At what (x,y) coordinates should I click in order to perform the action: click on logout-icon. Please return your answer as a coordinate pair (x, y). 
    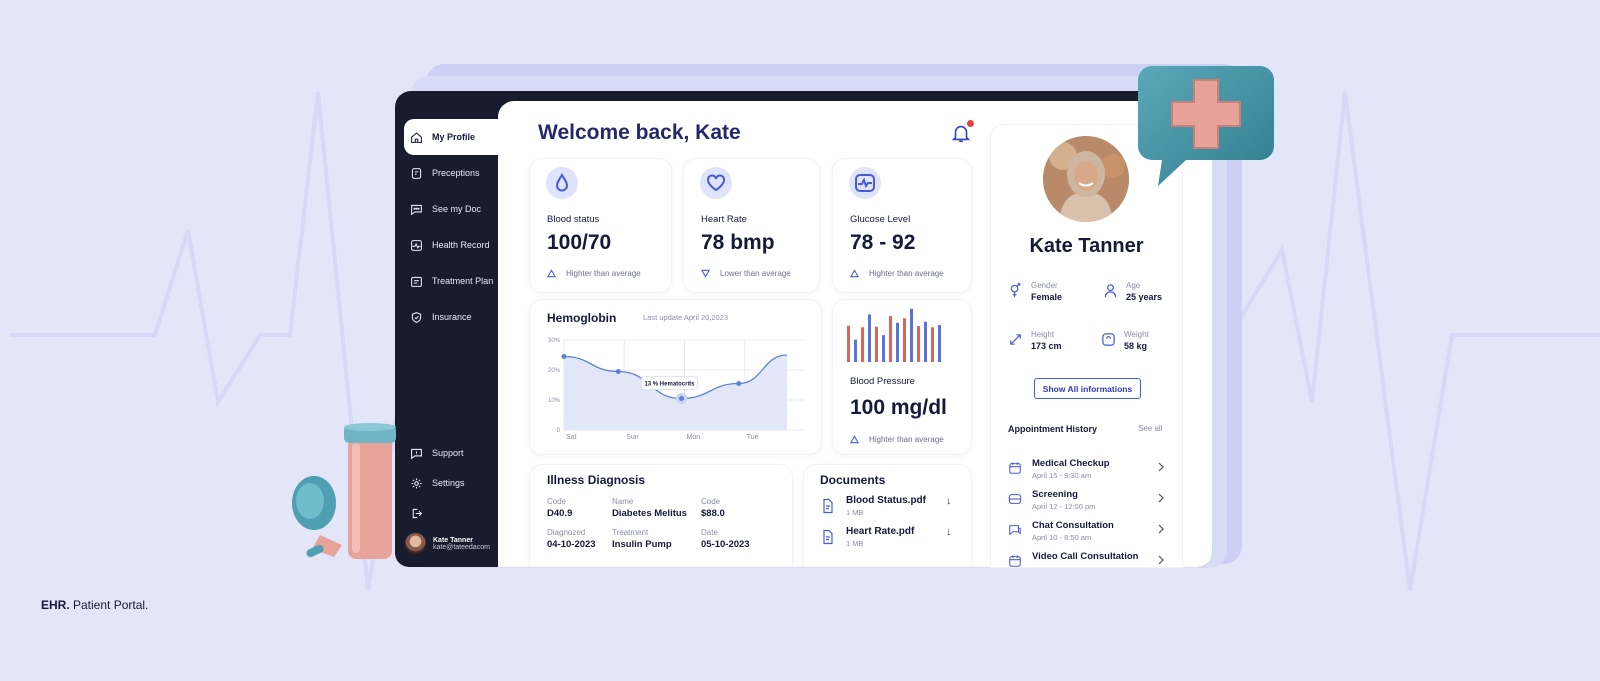
    Looking at the image, I should click on (417, 513).